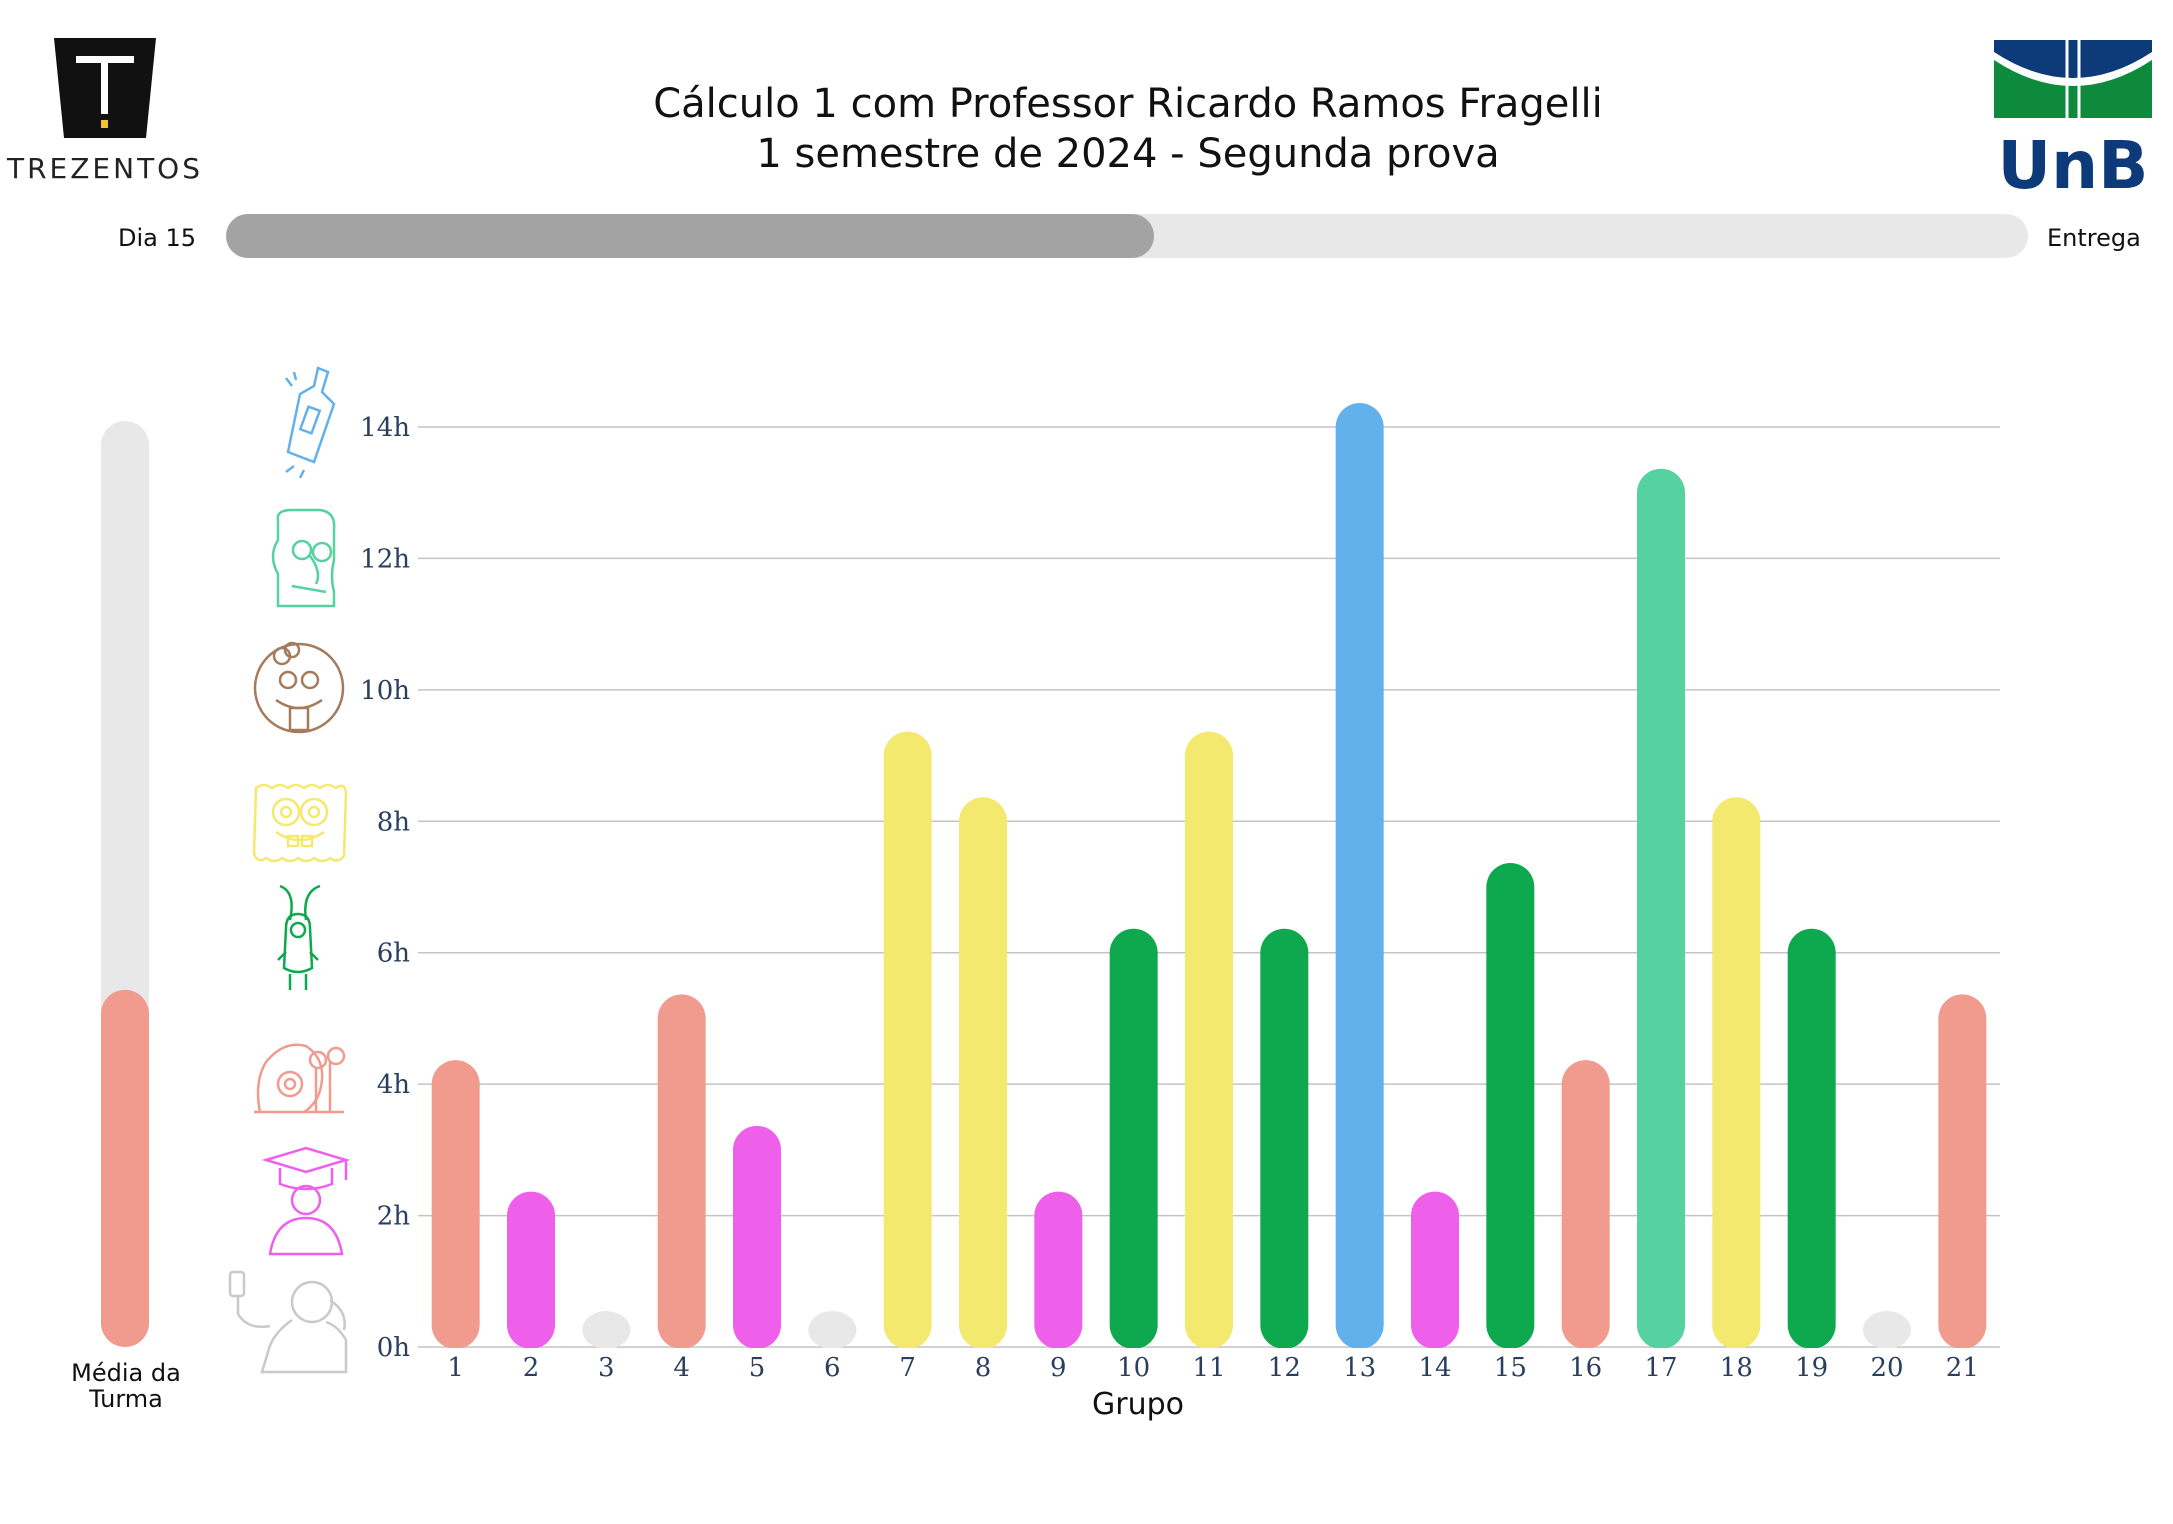  I want to click on y-tick-label: 2h, so click(394, 1217).